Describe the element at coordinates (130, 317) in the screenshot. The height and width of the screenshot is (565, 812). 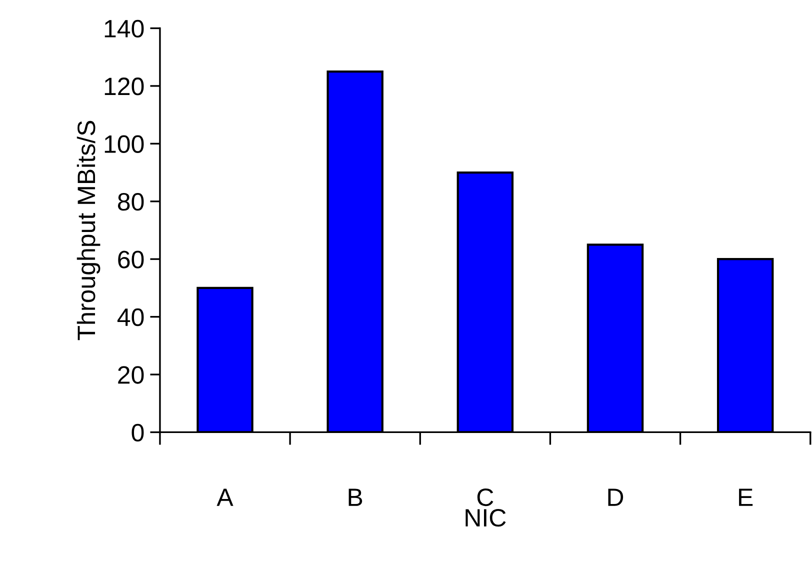
I see `y-tick-label: 40` at that location.